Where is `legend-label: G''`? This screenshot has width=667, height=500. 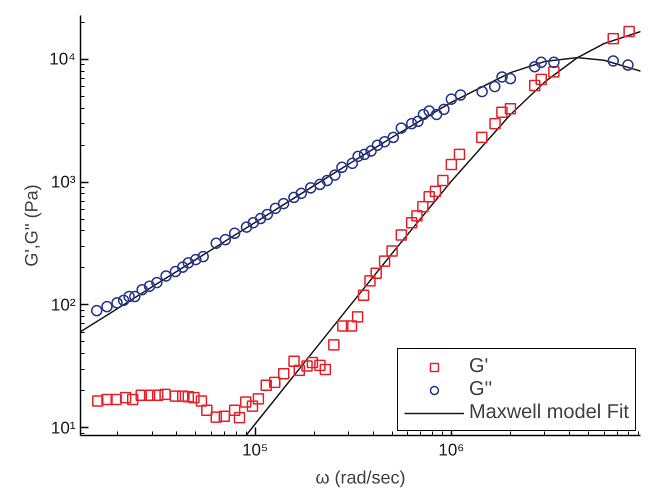
legend-label: G'' is located at coordinates (480, 389).